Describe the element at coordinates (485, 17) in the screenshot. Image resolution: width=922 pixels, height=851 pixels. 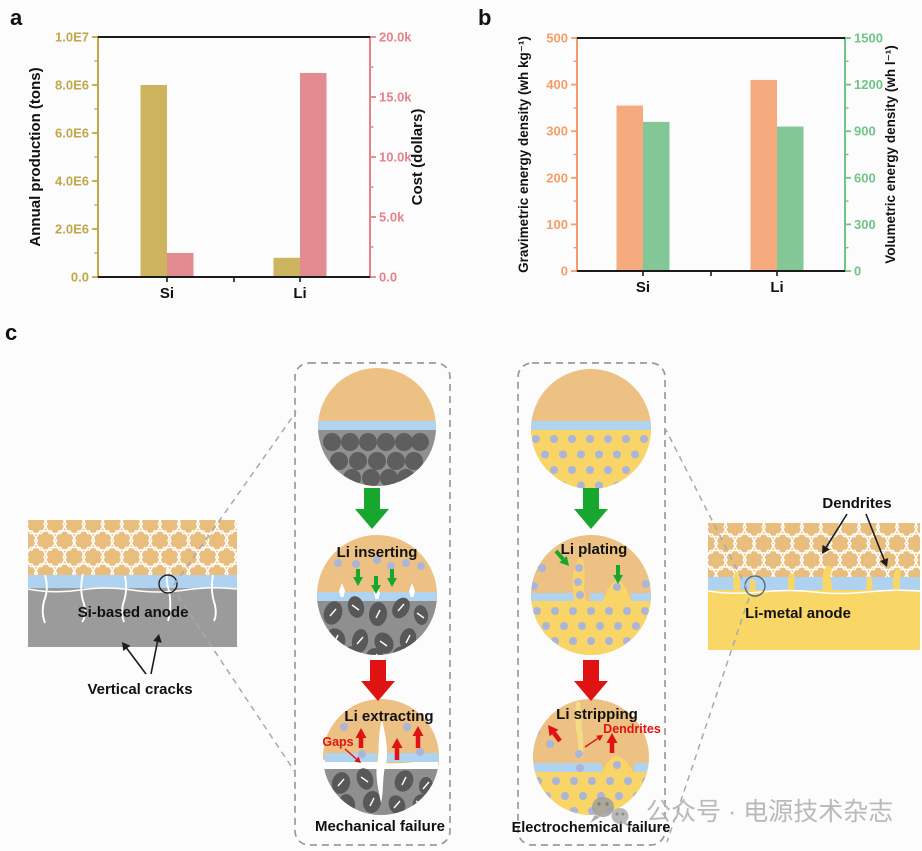
I see `panel-b-label: b` at that location.